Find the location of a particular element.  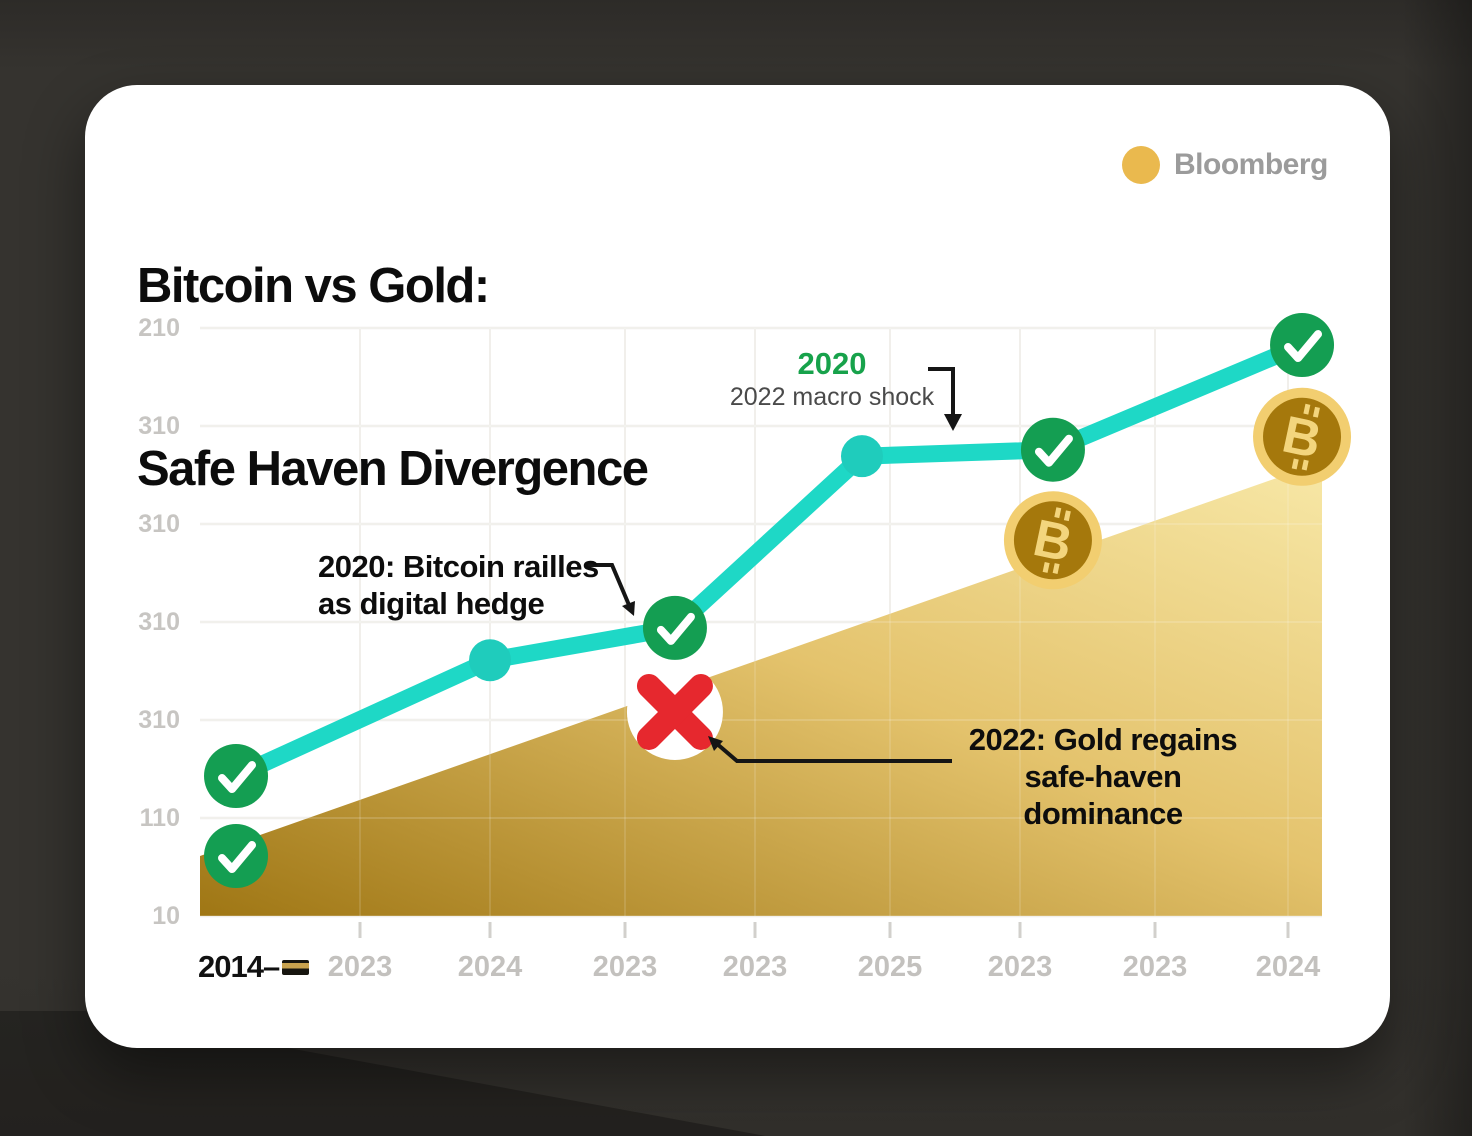

annotation-macro-shock: 2020 2022 macro shock is located at coordinates (832, 379).